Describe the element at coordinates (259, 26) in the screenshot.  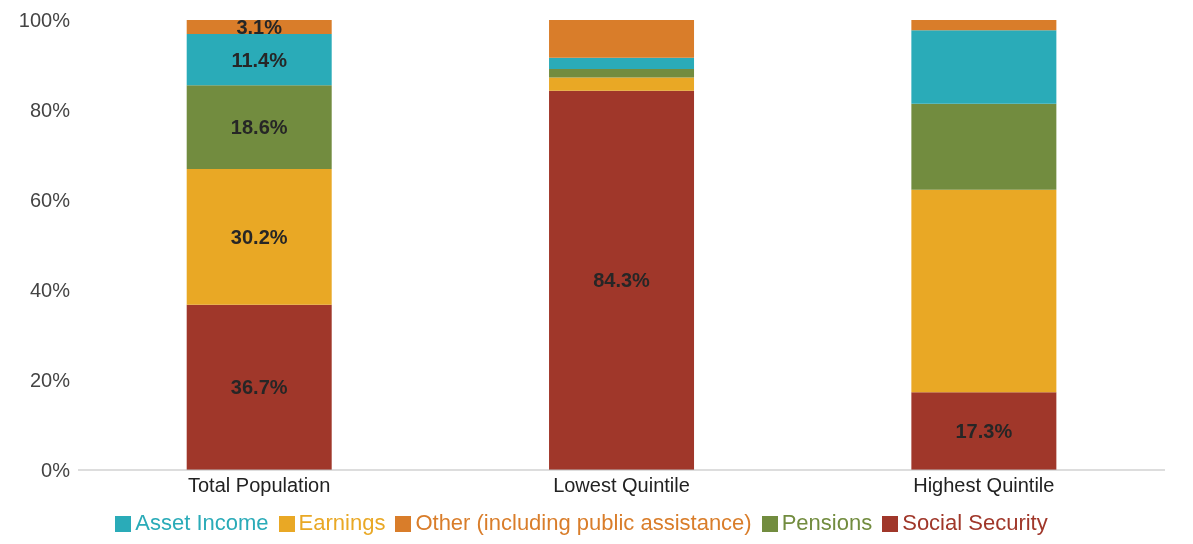
I see `data-label: 3.1%` at that location.